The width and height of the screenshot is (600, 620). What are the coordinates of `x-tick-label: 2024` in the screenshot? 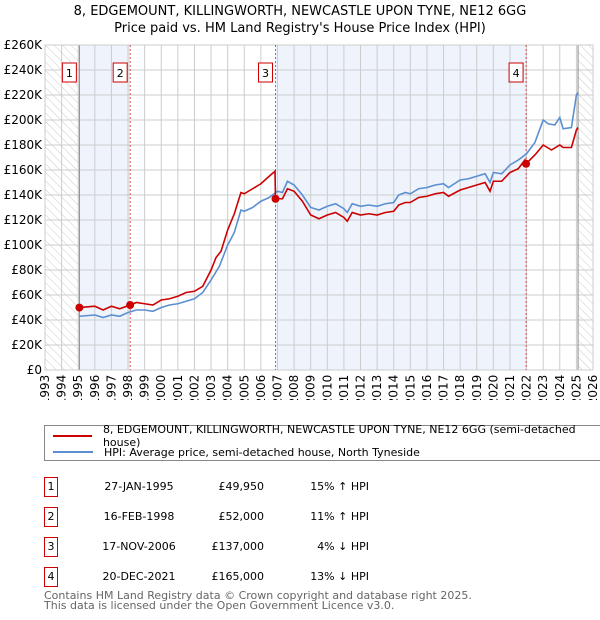 It's located at (560, 387).